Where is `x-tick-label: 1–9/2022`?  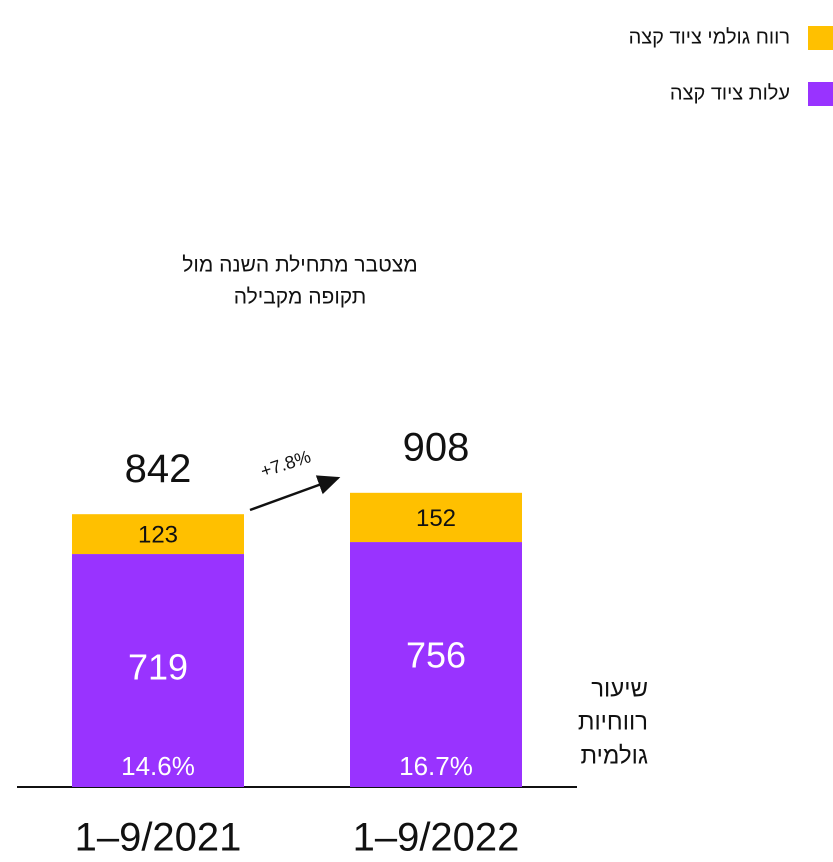 x-tick-label: 1–9/2022 is located at coordinates (436, 838).